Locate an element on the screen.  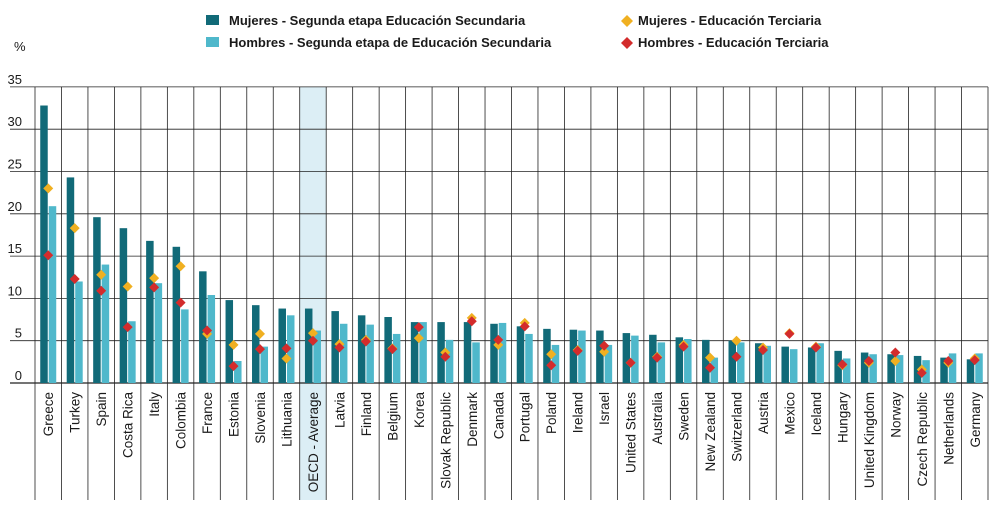
x-tick-label: Iceland is located at coordinates (816, 414).